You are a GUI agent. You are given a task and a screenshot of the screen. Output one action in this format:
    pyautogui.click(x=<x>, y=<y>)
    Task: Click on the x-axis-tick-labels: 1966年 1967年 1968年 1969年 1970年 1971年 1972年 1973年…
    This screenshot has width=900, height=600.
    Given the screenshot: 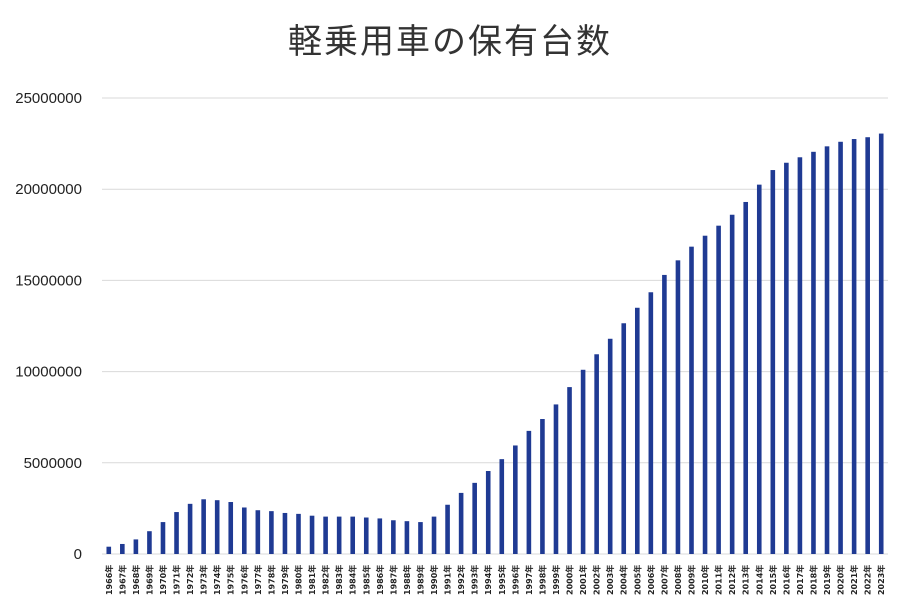 What is the action you would take?
    pyautogui.click(x=495, y=580)
    